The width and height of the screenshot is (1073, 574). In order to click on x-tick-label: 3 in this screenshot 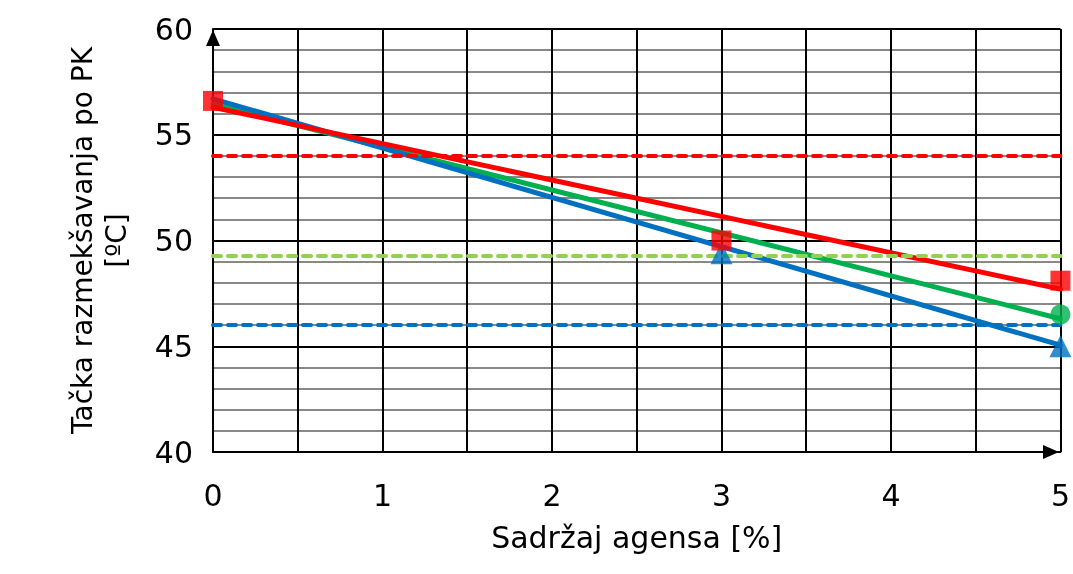, I will do `click(721, 495)`.